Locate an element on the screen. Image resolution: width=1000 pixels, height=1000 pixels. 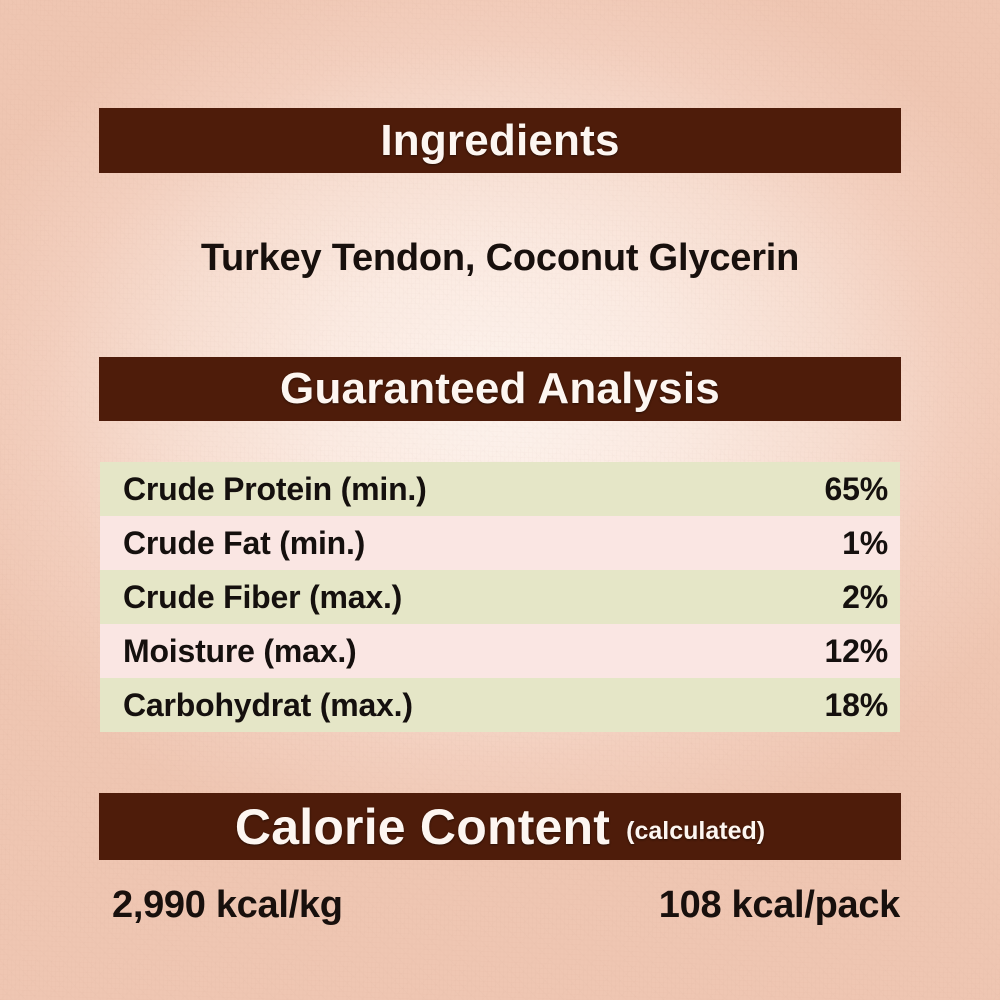
ingredients-heading-text: Ingredients is located at coordinates (500, 140).